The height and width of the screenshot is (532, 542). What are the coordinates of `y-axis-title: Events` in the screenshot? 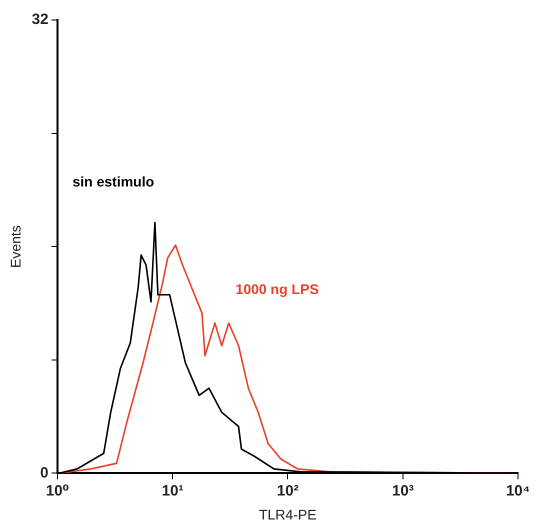 It's located at (15, 246).